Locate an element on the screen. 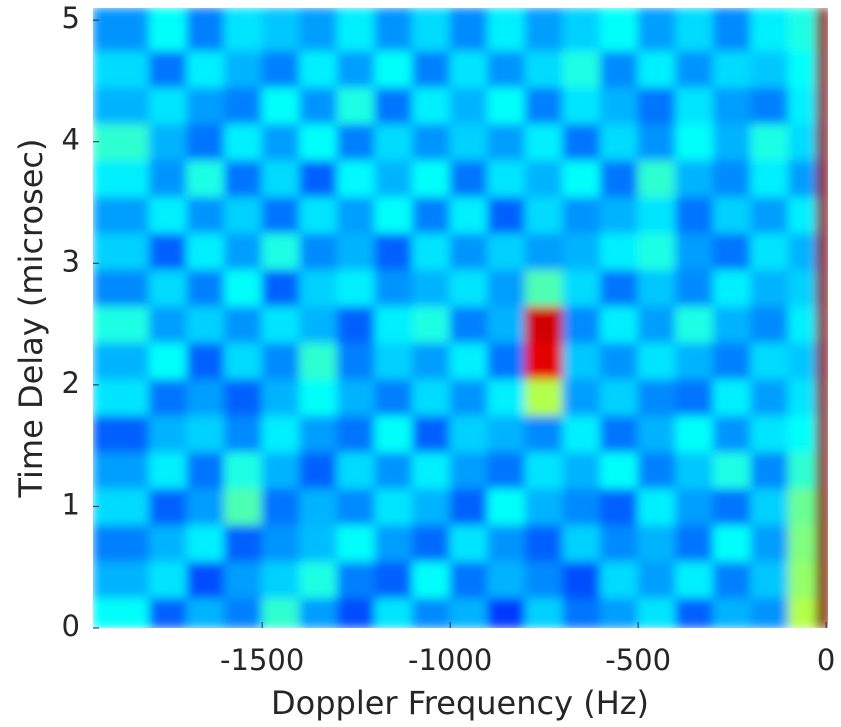 The width and height of the screenshot is (841, 727). x-tick-label: -1000 is located at coordinates (450, 660).